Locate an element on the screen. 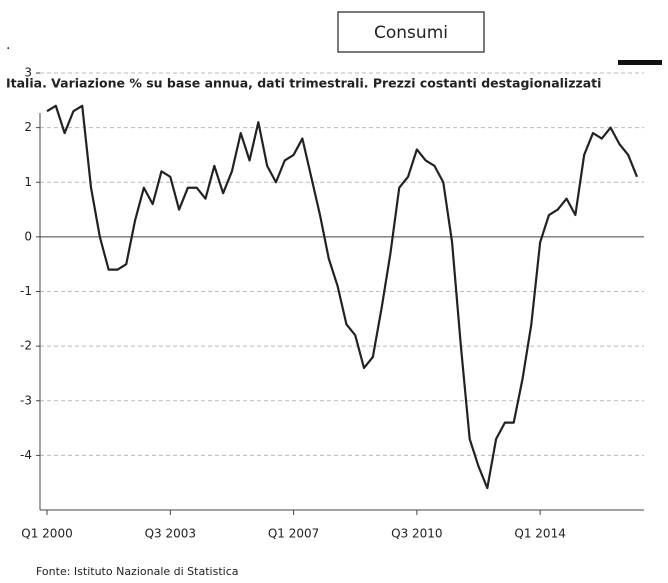 The width and height of the screenshot is (668, 583). y-tick-label: 0 is located at coordinates (28, 236).